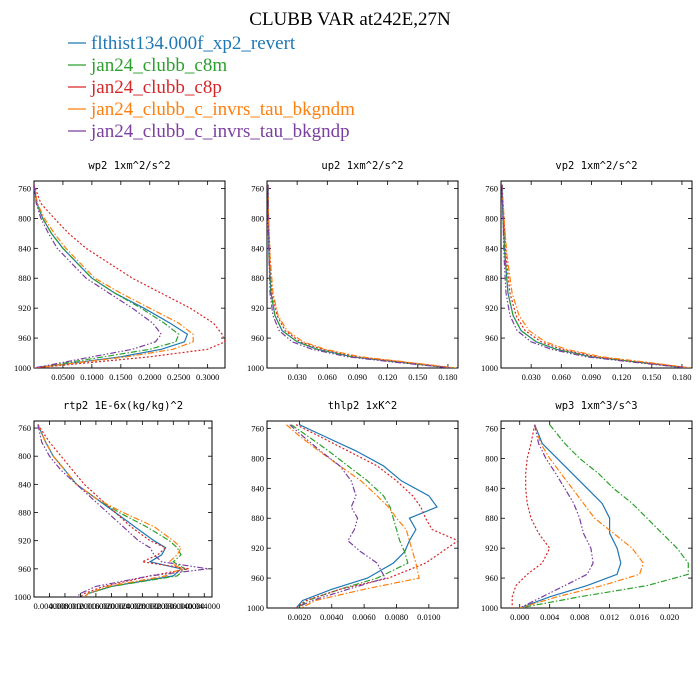 The width and height of the screenshot is (700, 700). What do you see at coordinates (156, 87) in the screenshot?
I see `legend-entry: jan24_clubb_c8p` at bounding box center [156, 87].